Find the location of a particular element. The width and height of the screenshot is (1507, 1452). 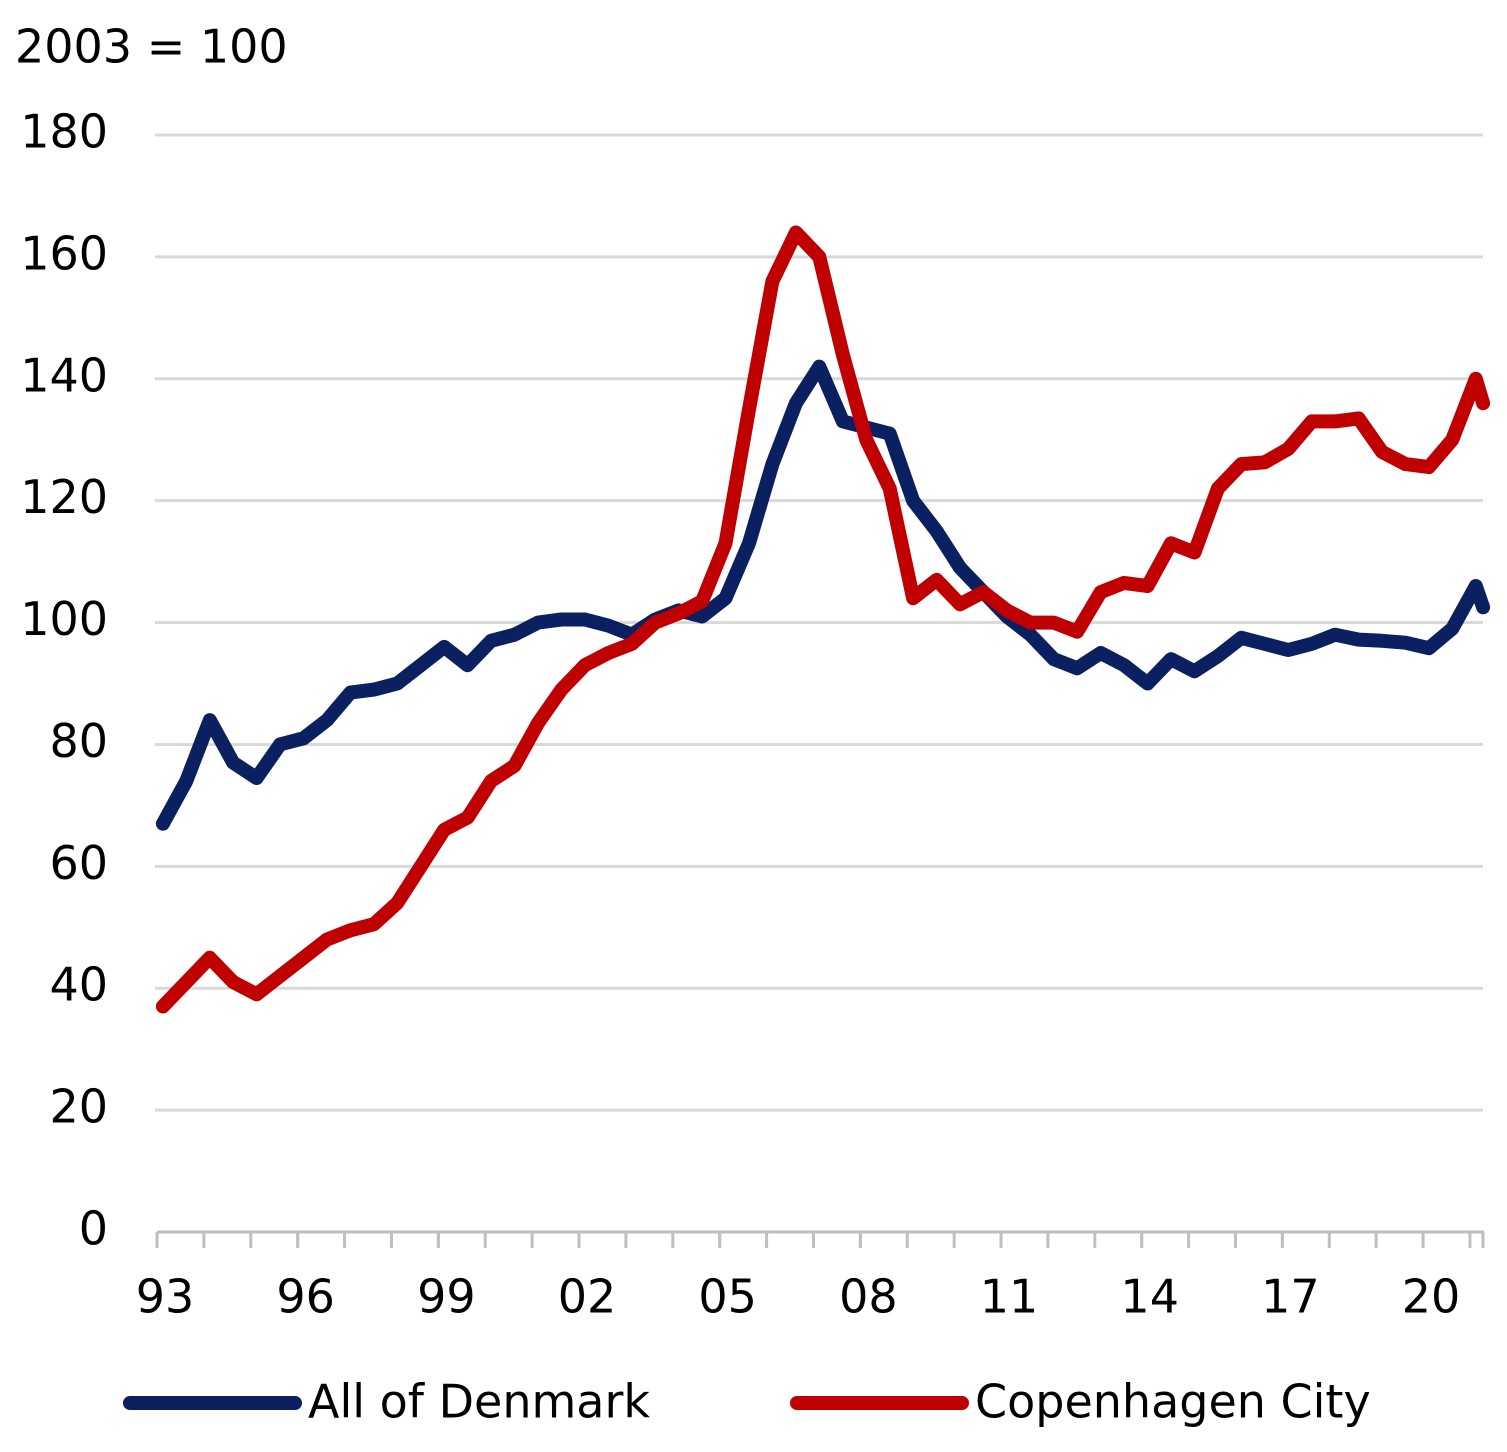

x-tick-label: 14 is located at coordinates (1149, 1297).